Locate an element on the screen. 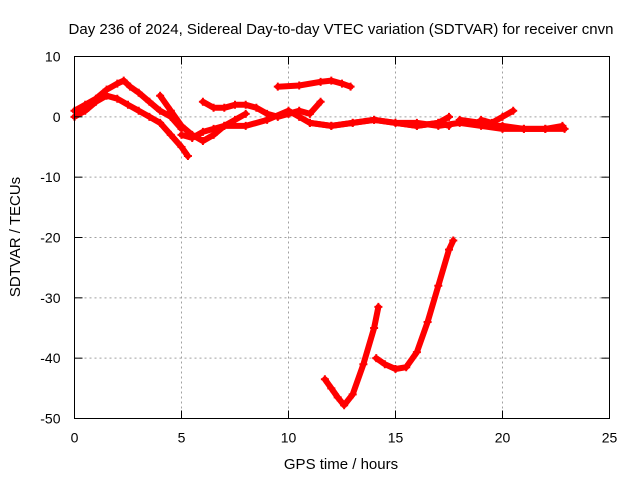 The height and width of the screenshot is (480, 640). y-tick-label: -20 is located at coordinates (50, 238).